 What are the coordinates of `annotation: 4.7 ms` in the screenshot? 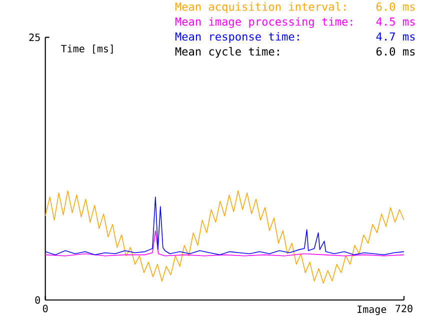 It's located at (395, 36).